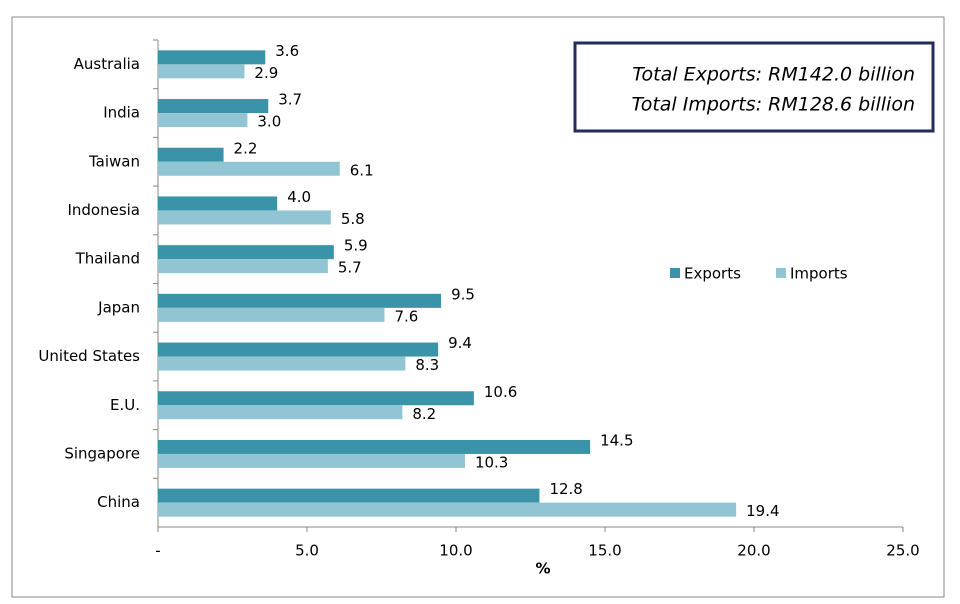 This screenshot has height=604, width=960. What do you see at coordinates (762, 511) in the screenshot?
I see `value-label: 19.4` at bounding box center [762, 511].